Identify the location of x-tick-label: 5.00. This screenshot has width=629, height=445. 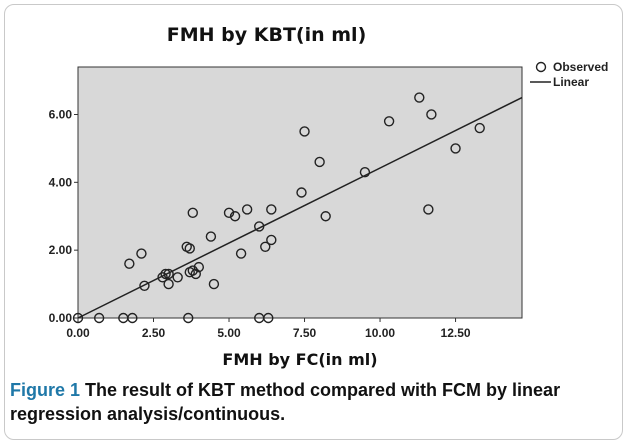
(229, 333).